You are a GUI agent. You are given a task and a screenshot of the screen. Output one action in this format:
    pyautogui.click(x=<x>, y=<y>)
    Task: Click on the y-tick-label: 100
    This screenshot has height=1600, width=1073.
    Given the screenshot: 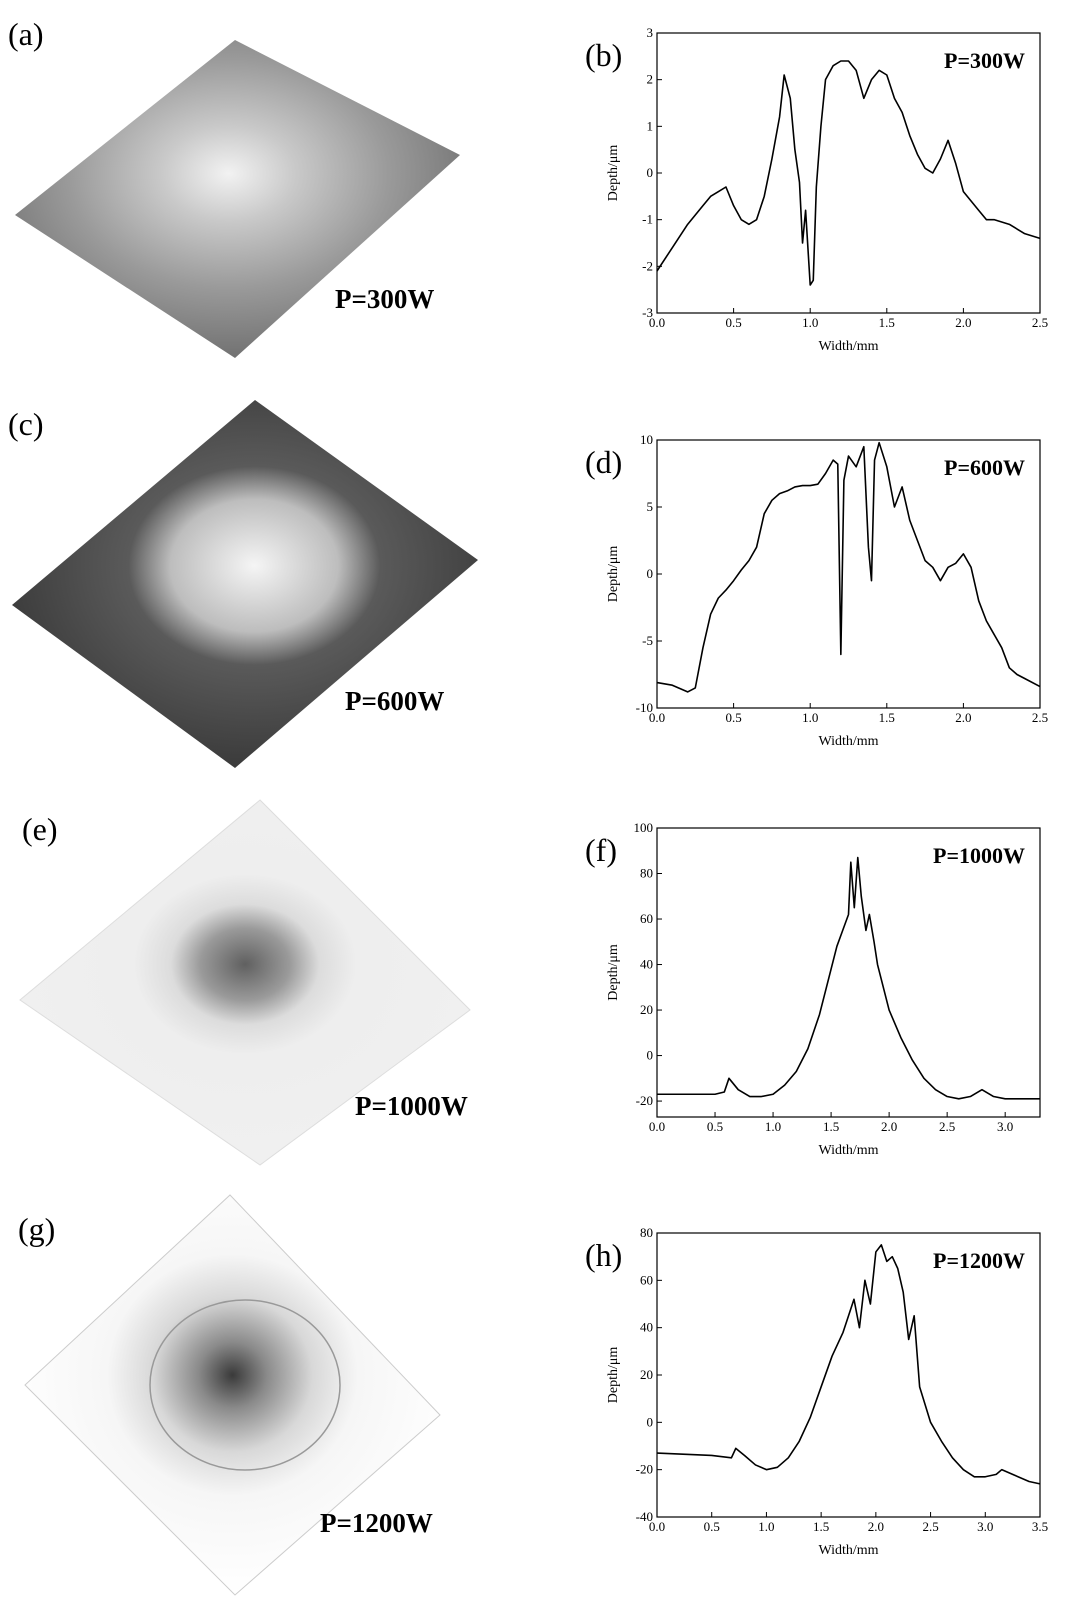 What is the action you would take?
    pyautogui.click(x=644, y=827)
    